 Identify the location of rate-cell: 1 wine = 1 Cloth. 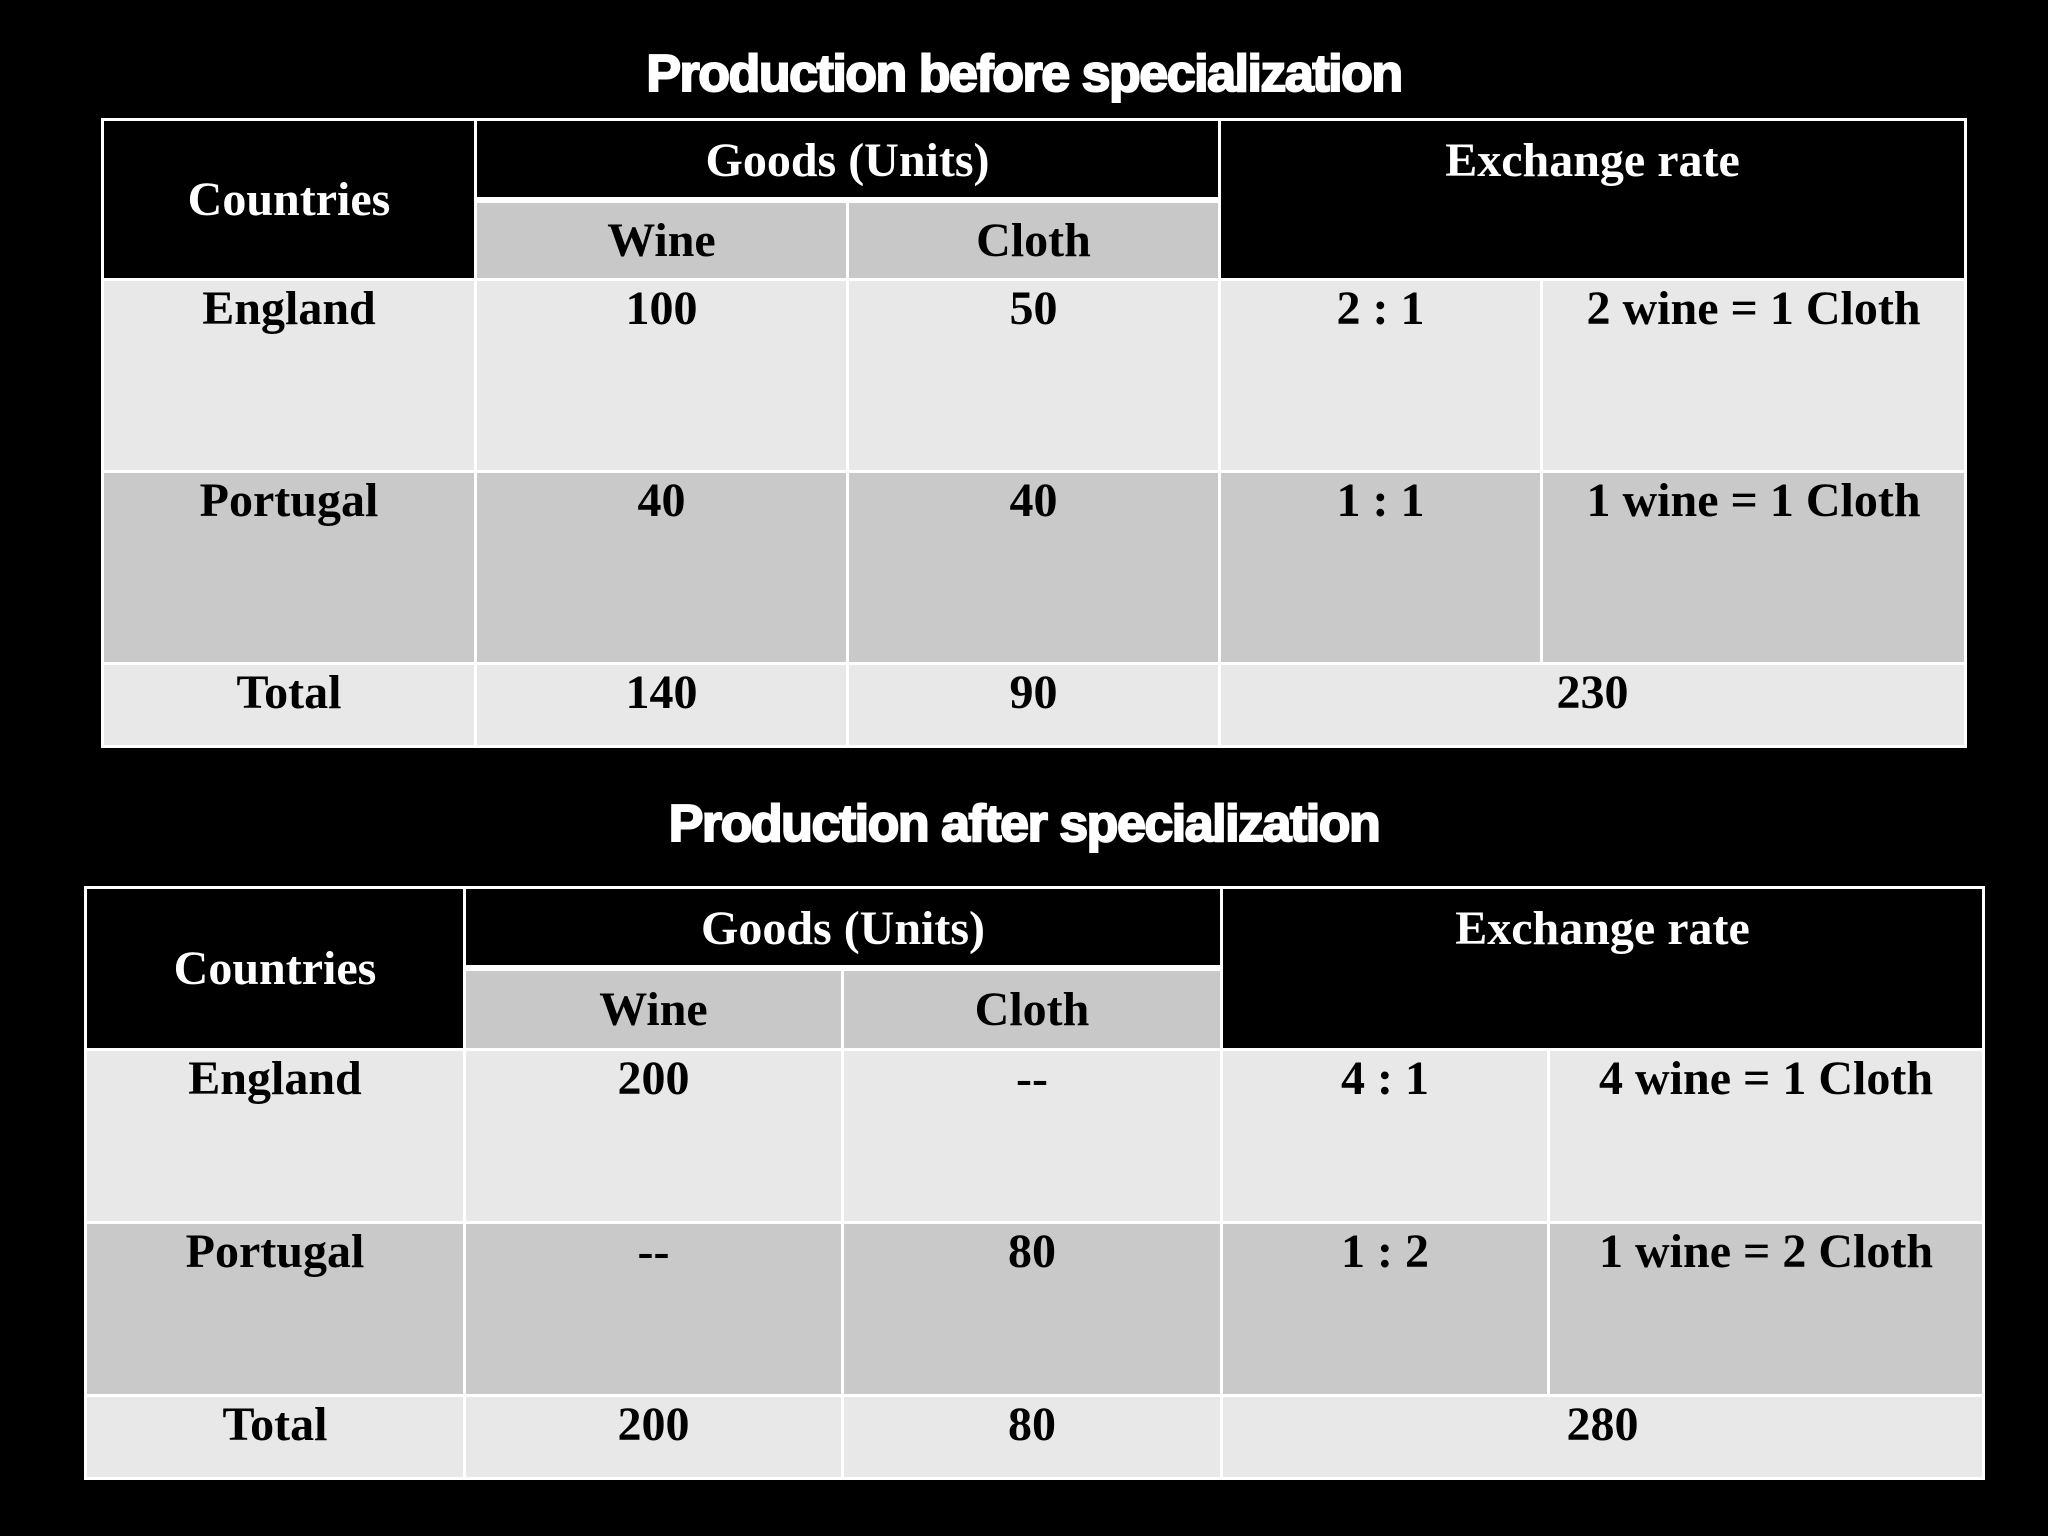
(1754, 567).